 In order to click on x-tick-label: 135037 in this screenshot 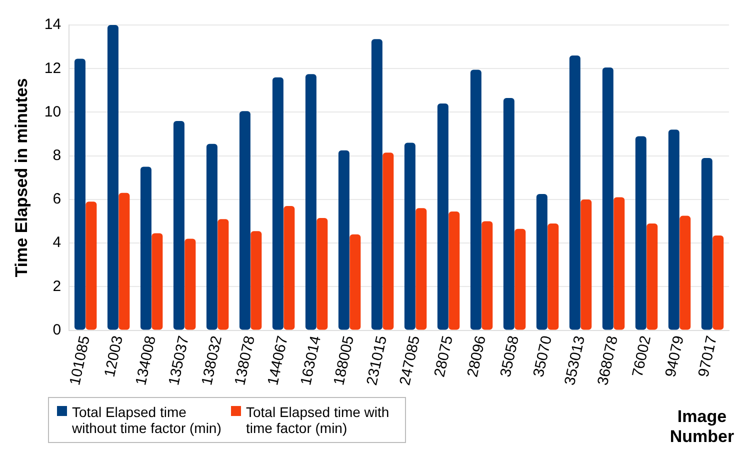, I will do `click(179, 360)`.